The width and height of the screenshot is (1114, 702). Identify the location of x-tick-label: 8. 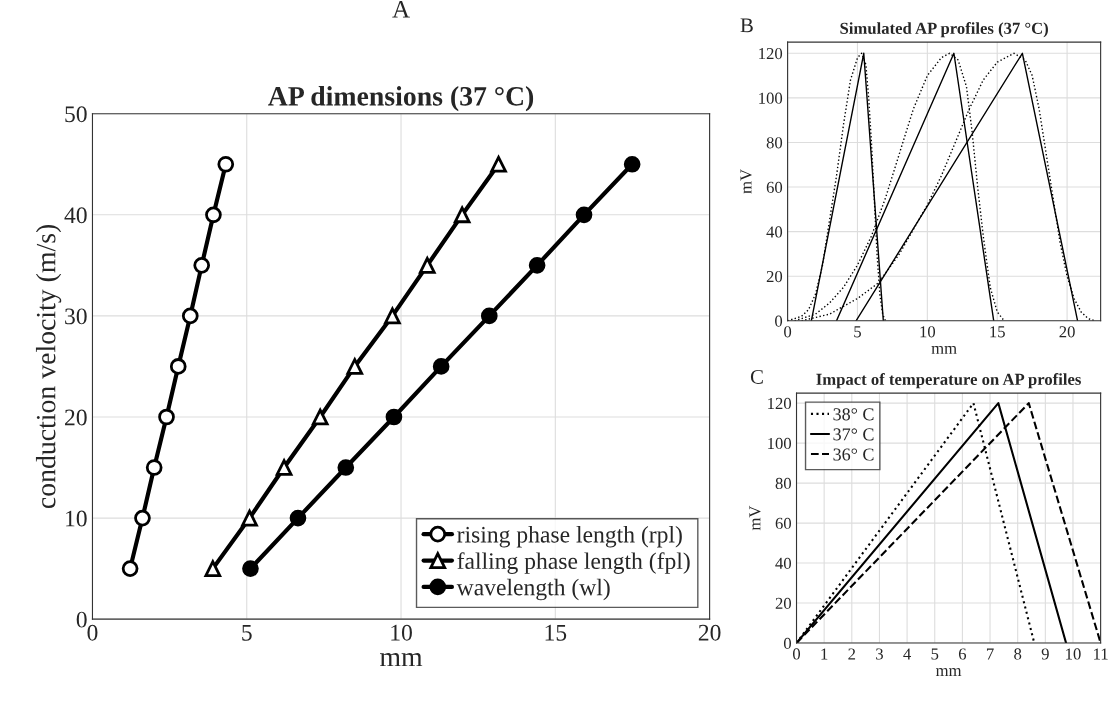
(1018, 654).